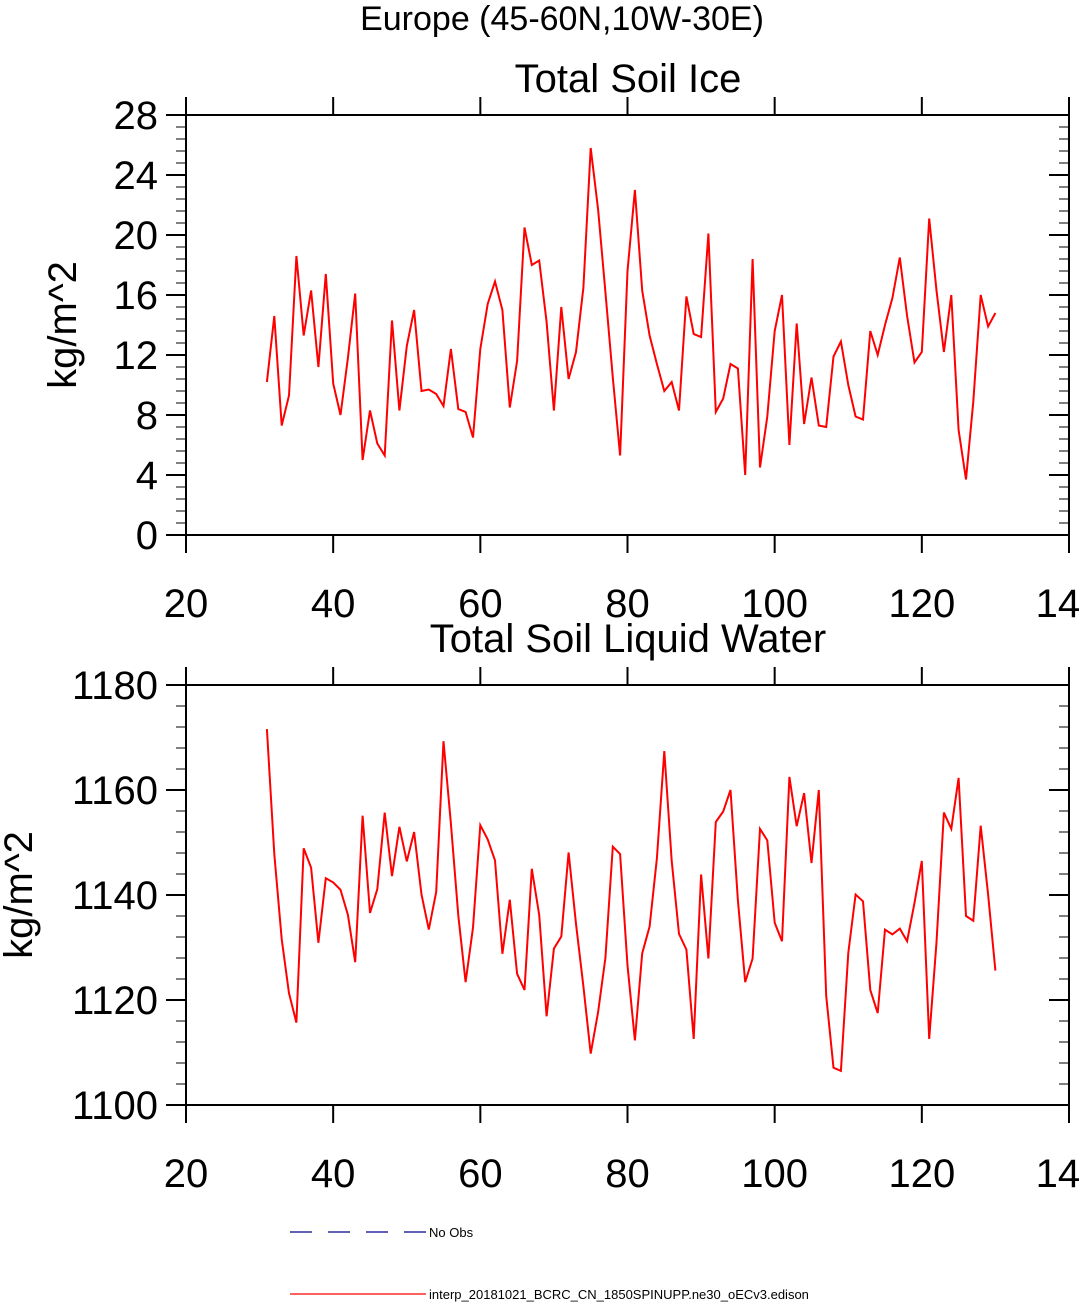  I want to click on figure-title: Europe (45-60N,10W-30E), so click(562, 19).